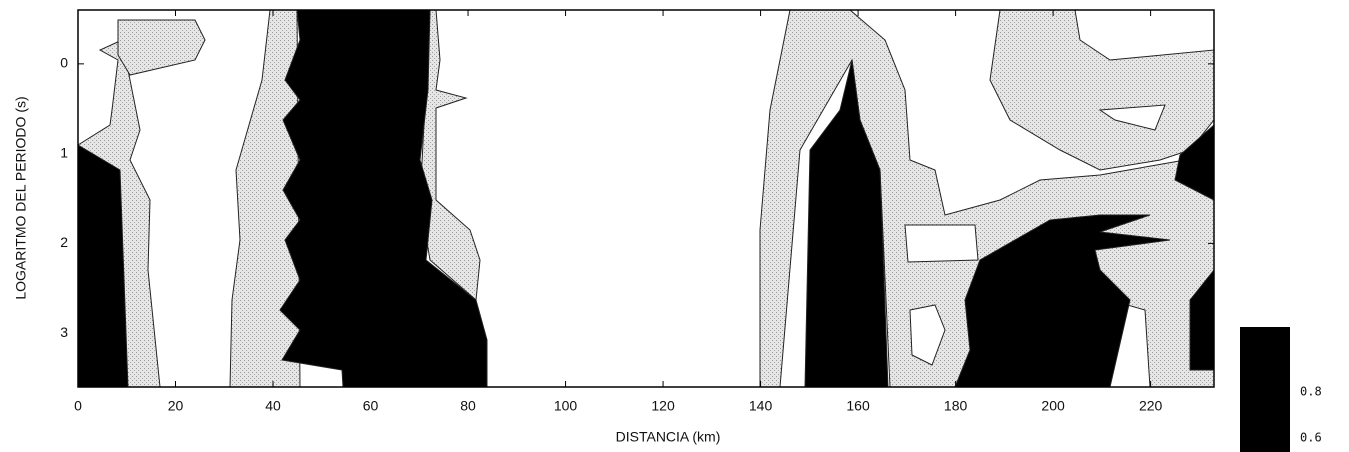  I want to click on x-tick-label: 20, so click(176, 406).